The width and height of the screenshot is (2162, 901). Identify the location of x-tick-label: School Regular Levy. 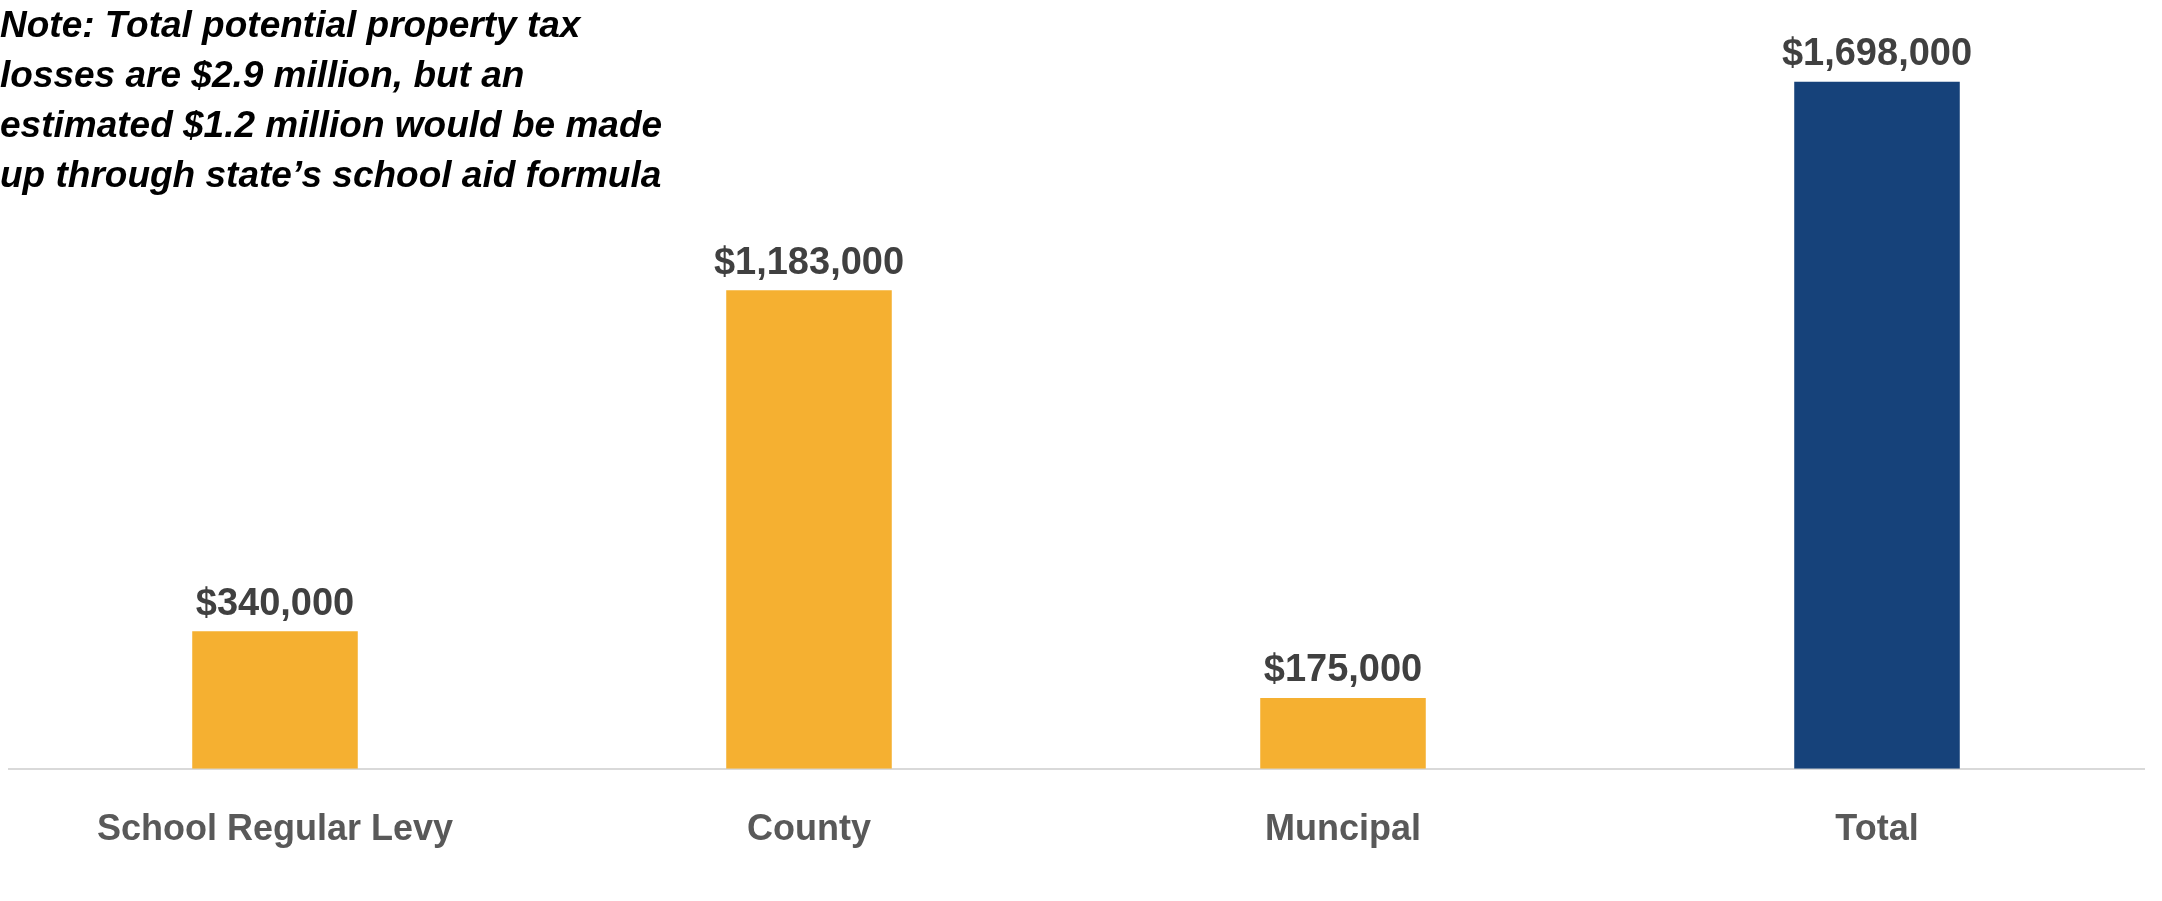
(275, 828).